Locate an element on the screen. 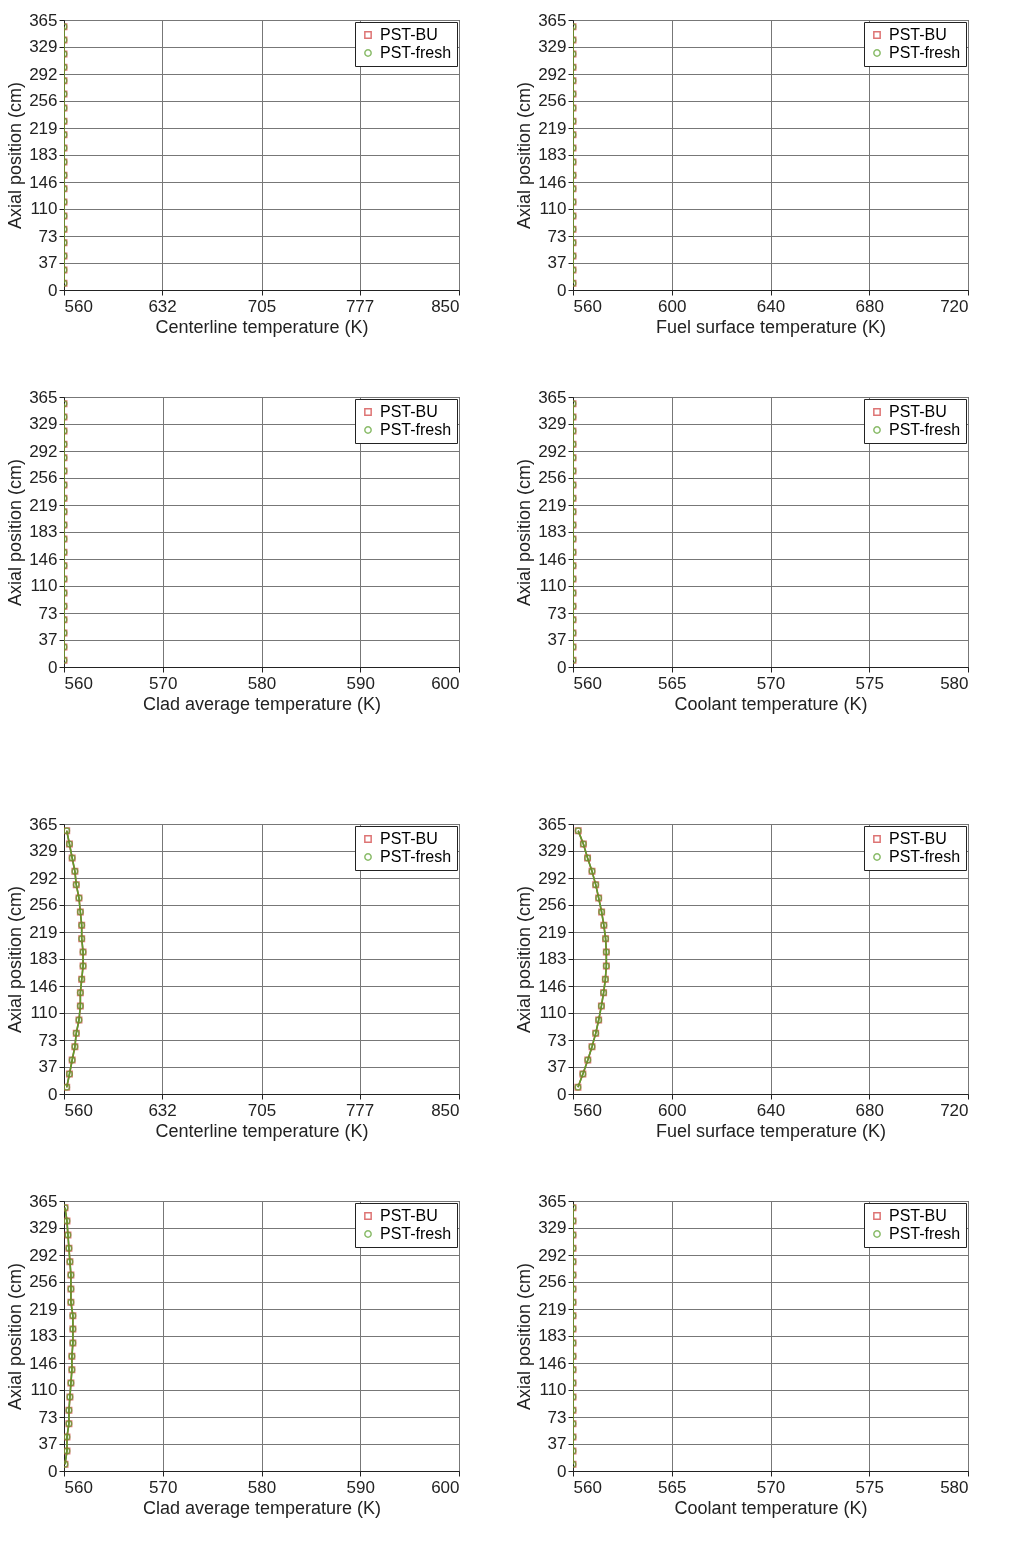 Image resolution: width=1033 pixels, height=1559 pixels. x-tick-label: 575 is located at coordinates (869, 1487).